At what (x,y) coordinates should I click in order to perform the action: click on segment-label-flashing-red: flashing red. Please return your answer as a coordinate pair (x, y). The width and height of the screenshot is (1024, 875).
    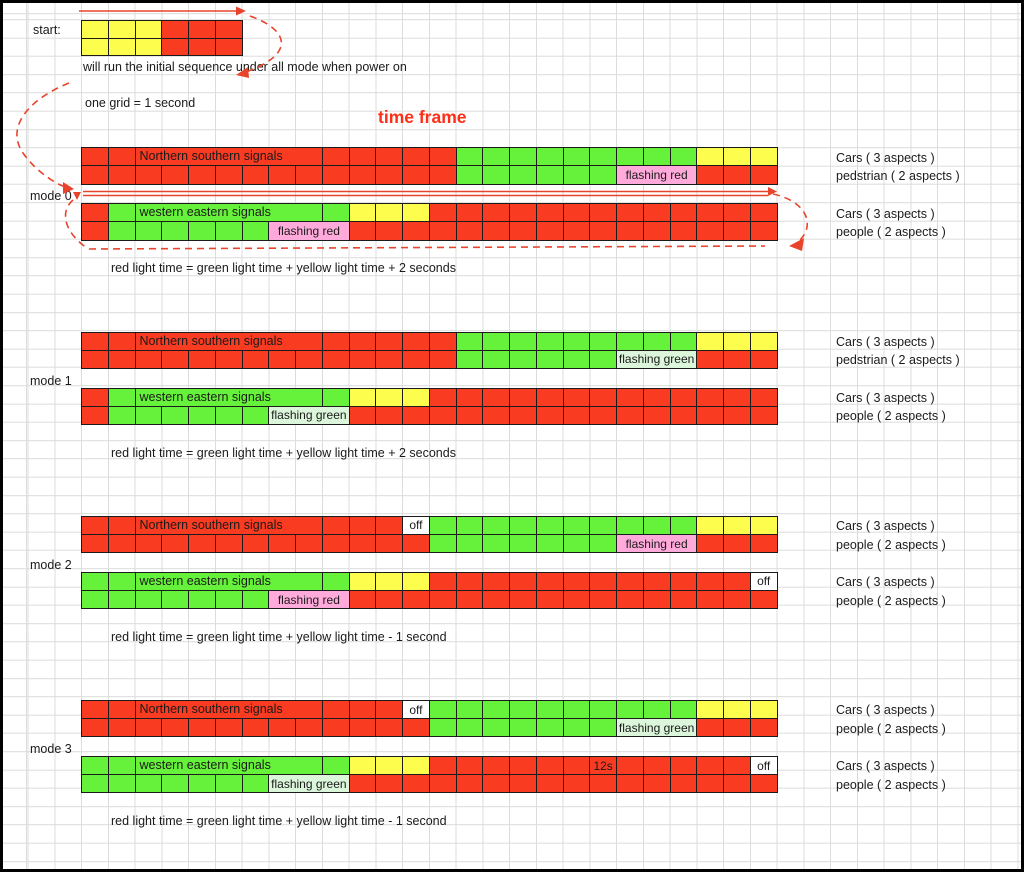
    Looking at the image, I should click on (657, 175).